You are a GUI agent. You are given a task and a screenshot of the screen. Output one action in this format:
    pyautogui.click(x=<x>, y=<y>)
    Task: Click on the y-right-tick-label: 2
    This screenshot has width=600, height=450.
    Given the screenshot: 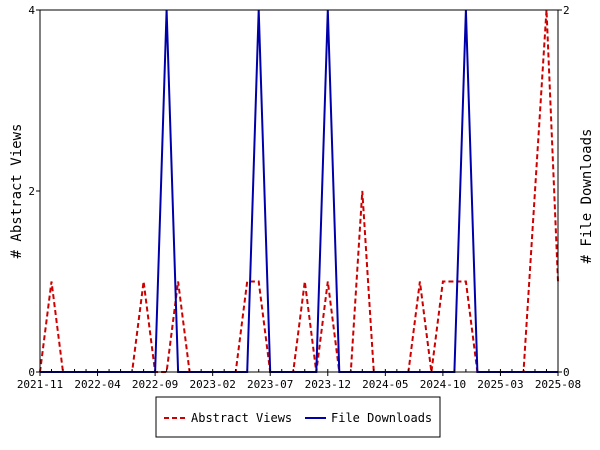 What is the action you would take?
    pyautogui.click(x=566, y=10)
    